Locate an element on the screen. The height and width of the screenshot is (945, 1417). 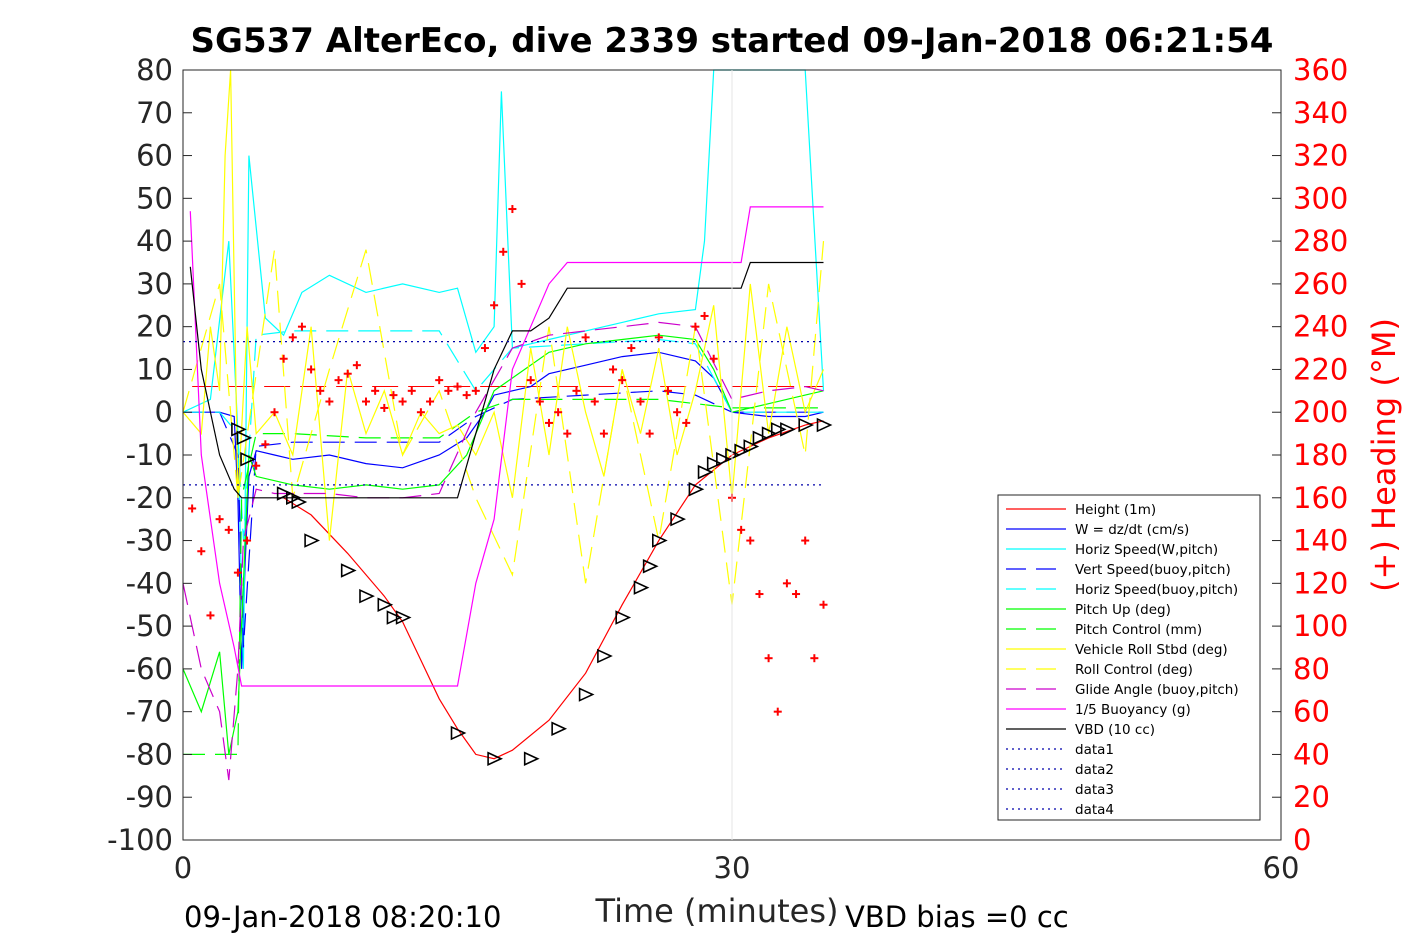
x-tick-label: 0 is located at coordinates (183, 868).